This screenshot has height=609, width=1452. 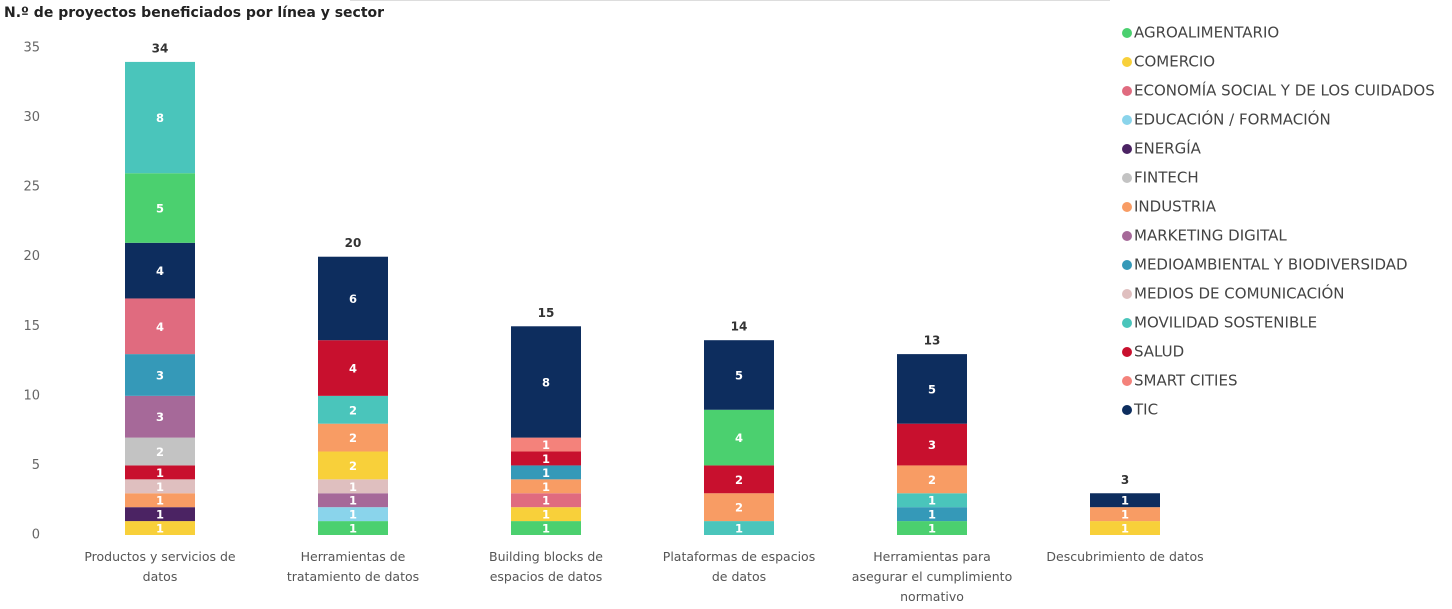 I want to click on total-label: 14, so click(x=739, y=327).